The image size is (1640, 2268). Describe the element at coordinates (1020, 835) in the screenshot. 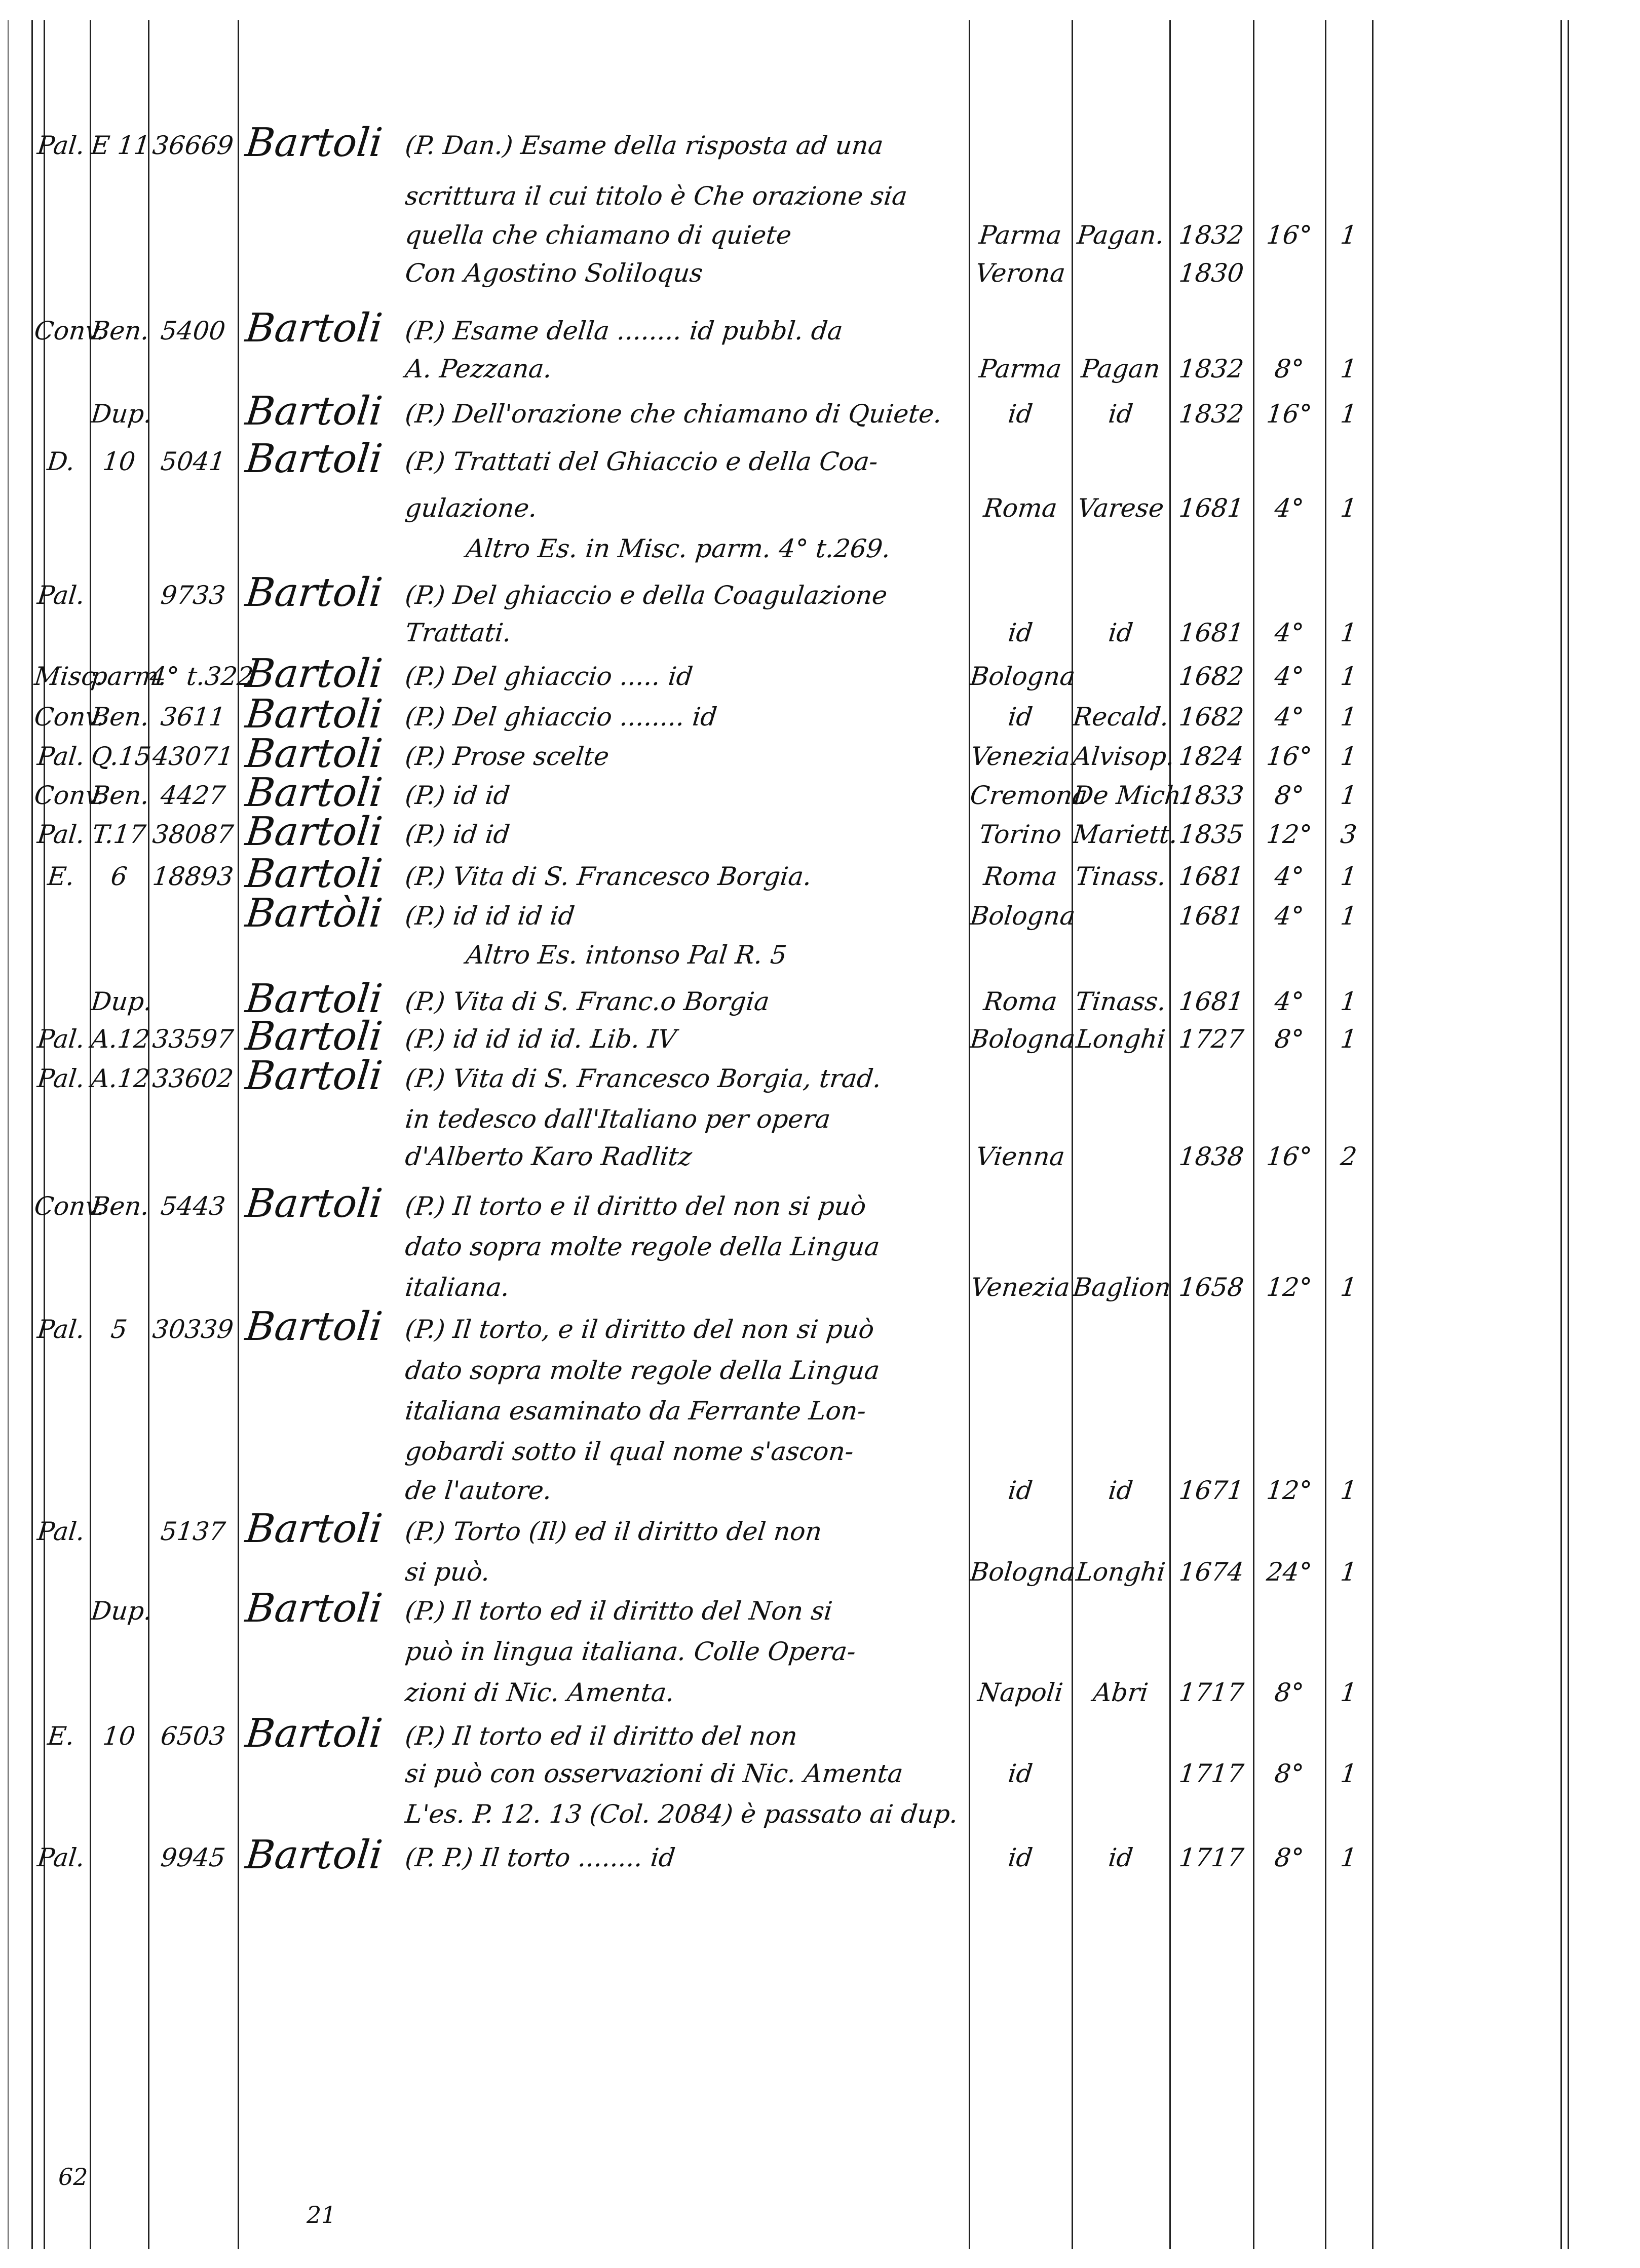

I see `entry-place: Torino` at that location.